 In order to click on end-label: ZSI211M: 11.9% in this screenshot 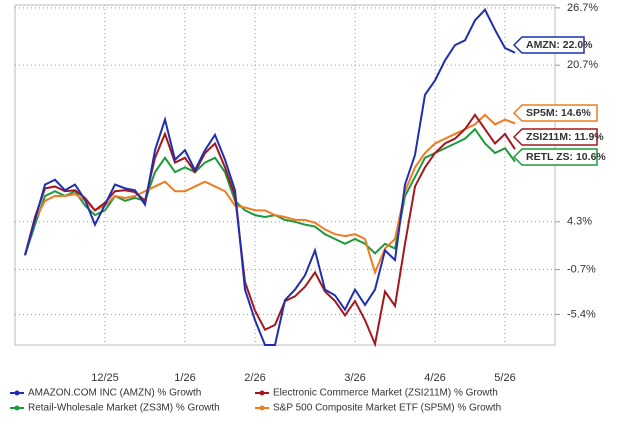, I will do `click(565, 137)`.